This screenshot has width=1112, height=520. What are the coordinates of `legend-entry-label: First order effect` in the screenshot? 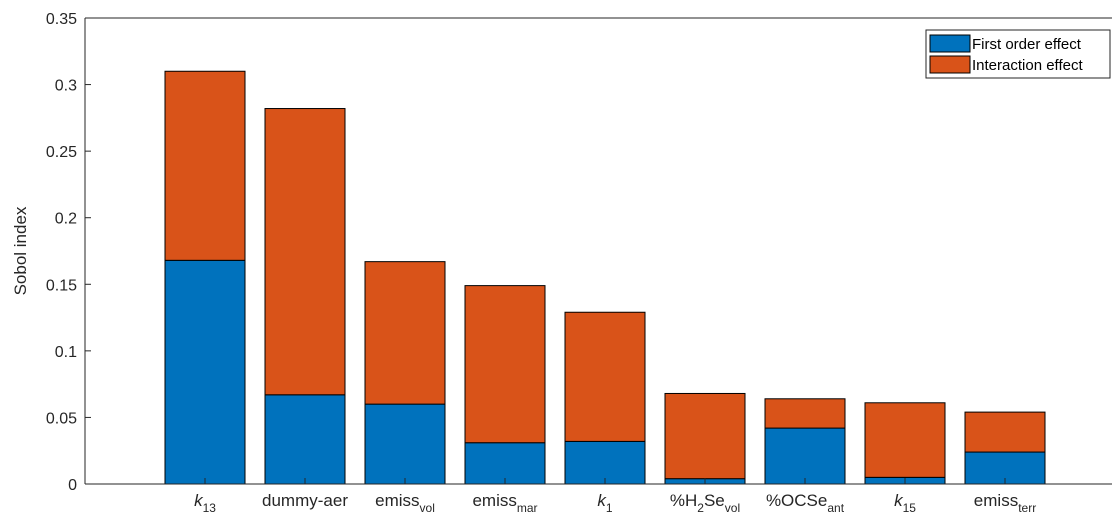 It's located at (1027, 44).